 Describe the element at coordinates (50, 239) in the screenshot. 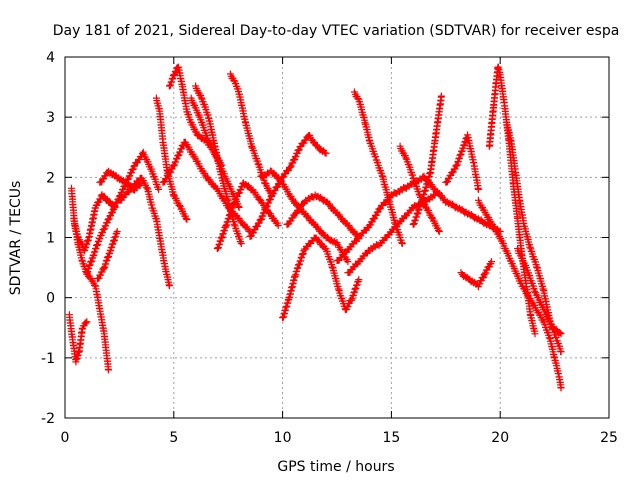

I see `y-tick-label: 1` at that location.